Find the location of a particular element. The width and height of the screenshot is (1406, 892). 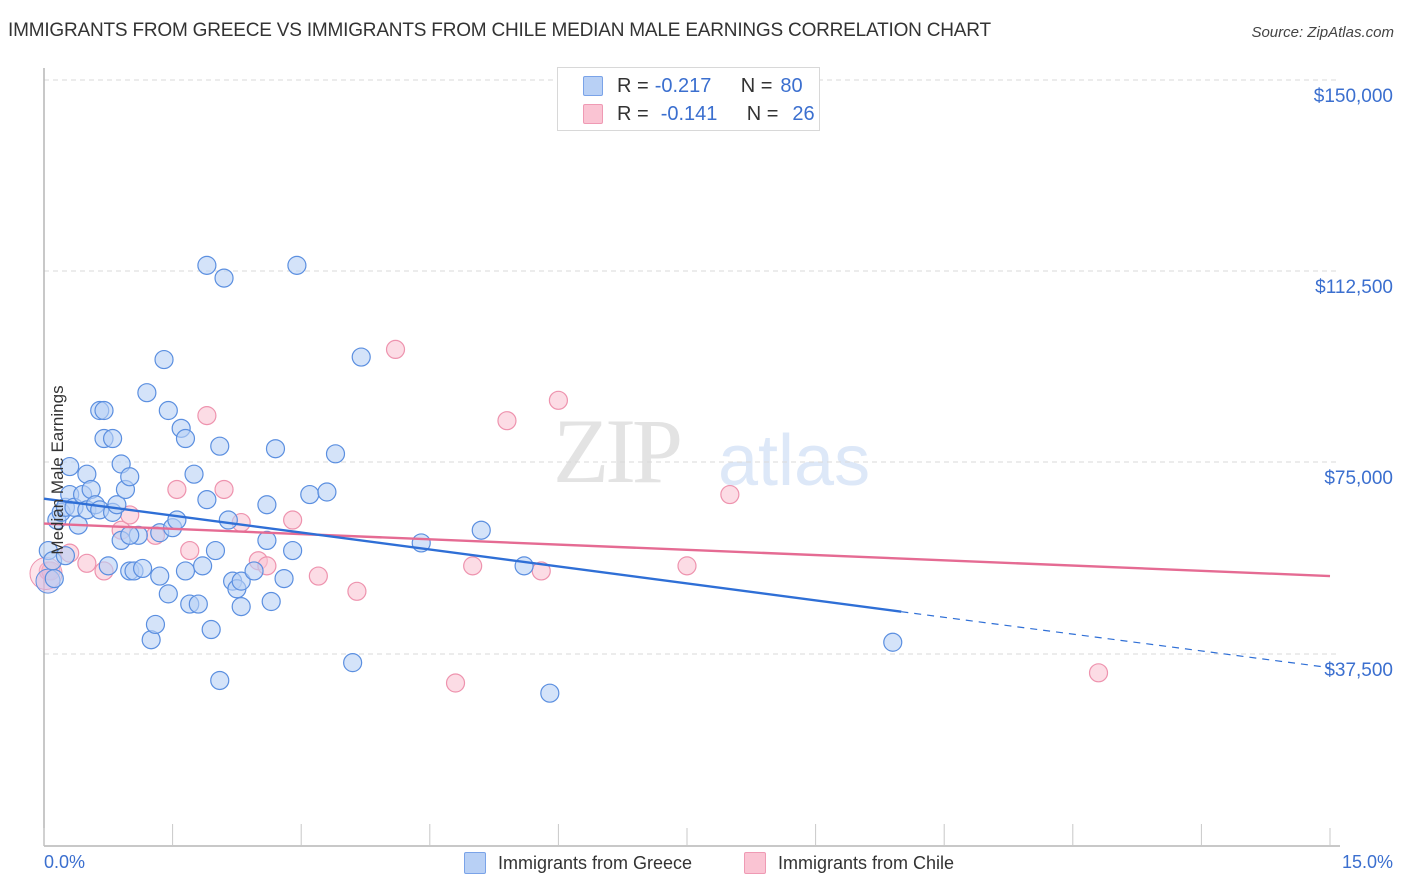

greece-trend-line is located at coordinates (472, 555).